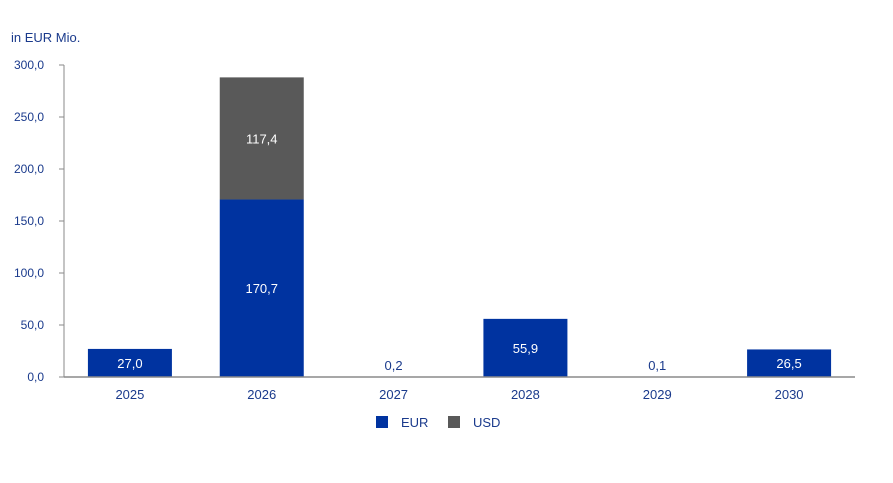  Describe the element at coordinates (438, 422) in the screenshot. I see `legend: EUR USD` at that location.